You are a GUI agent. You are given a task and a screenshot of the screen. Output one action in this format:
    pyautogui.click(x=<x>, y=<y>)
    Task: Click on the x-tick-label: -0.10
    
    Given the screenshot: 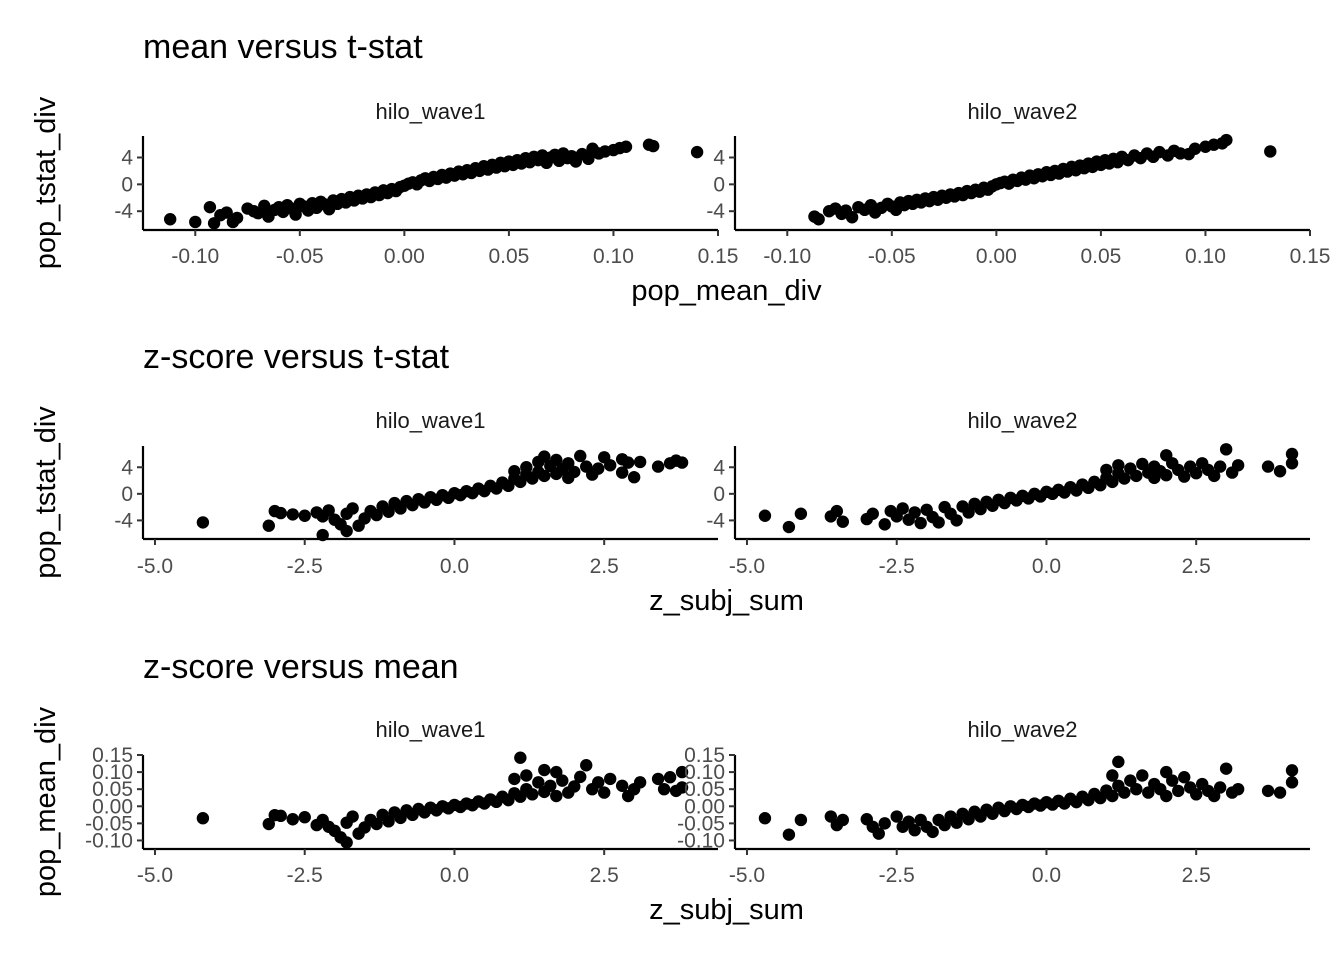 What is the action you would take?
    pyautogui.click(x=195, y=256)
    